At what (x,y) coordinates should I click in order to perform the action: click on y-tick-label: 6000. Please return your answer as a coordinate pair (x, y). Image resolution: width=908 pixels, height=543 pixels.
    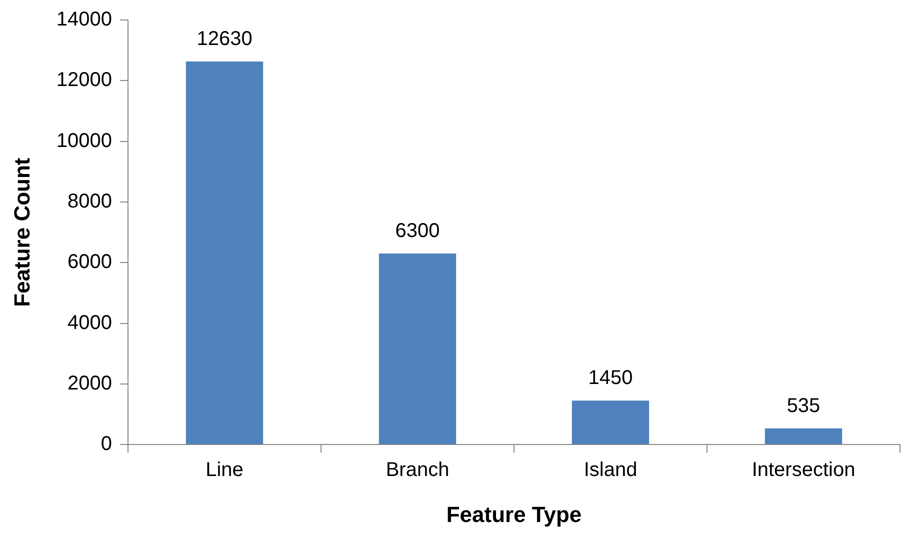
    Looking at the image, I should click on (90, 262).